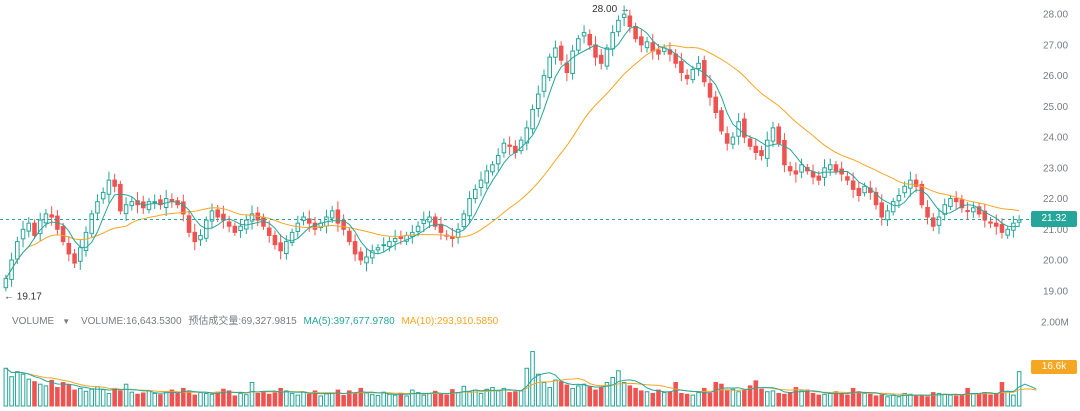 The height and width of the screenshot is (411, 1080). Describe the element at coordinates (1054, 366) in the screenshot. I see `current-volume-tag: 16.6k` at that location.